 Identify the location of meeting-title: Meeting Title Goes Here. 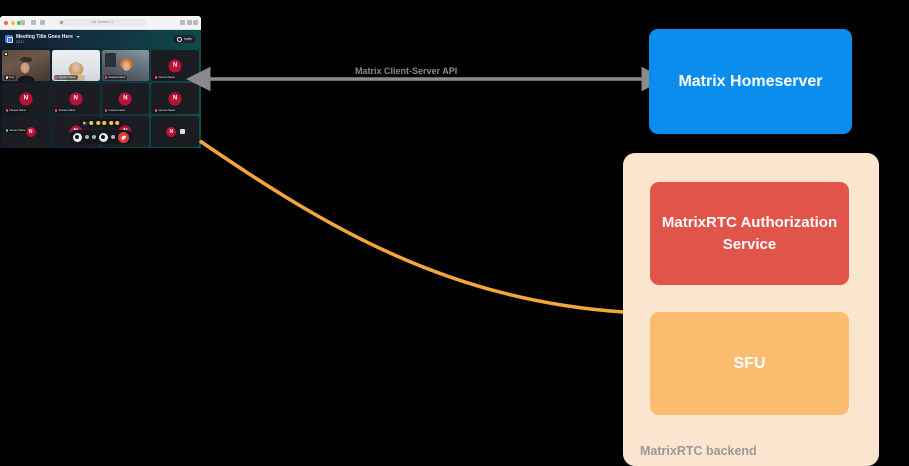
(44, 36).